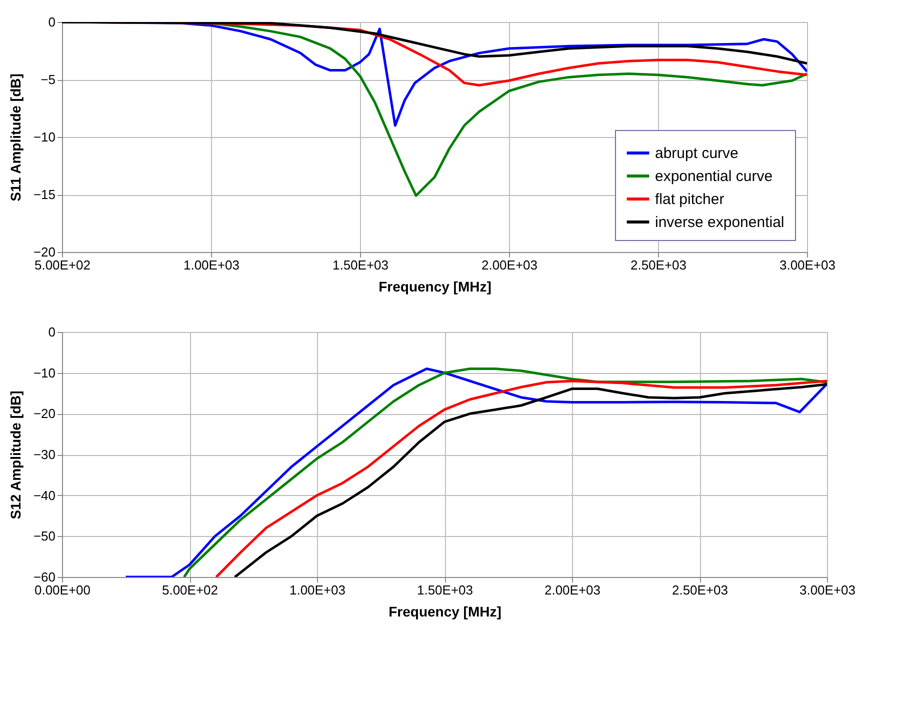  What do you see at coordinates (696, 153) in the screenshot?
I see `legend-label: abrupt curve` at bounding box center [696, 153].